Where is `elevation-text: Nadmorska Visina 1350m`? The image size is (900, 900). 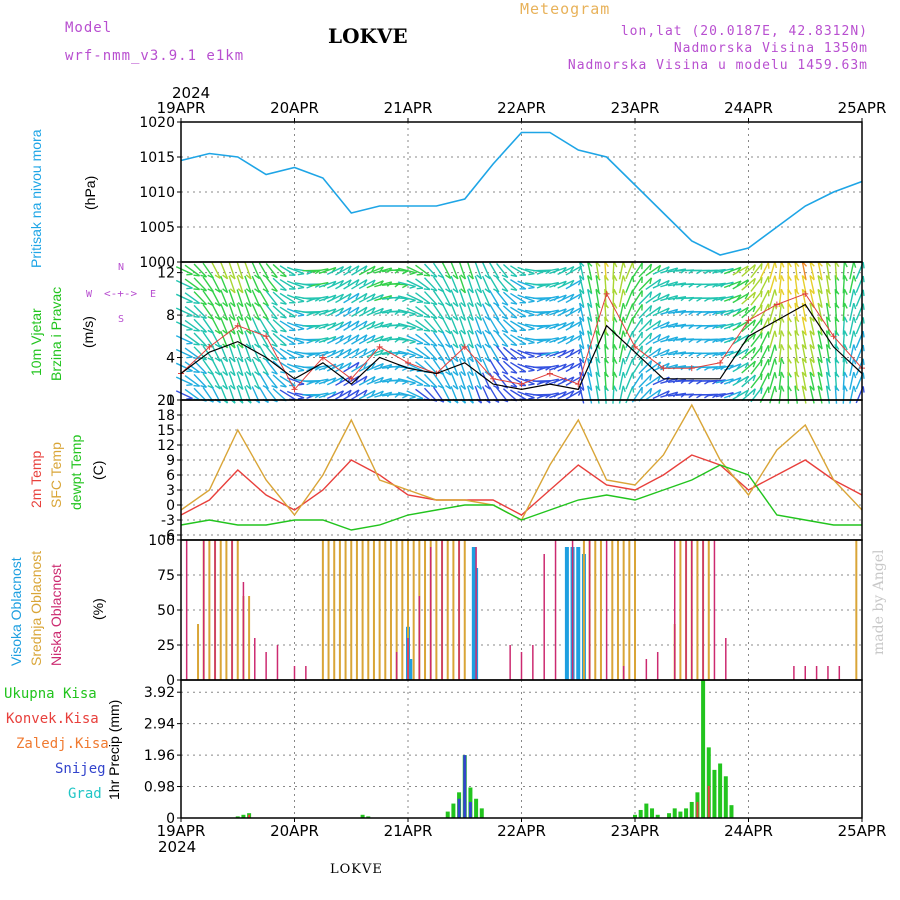 elevation-text: Nadmorska Visina 1350m is located at coordinates (770, 48).